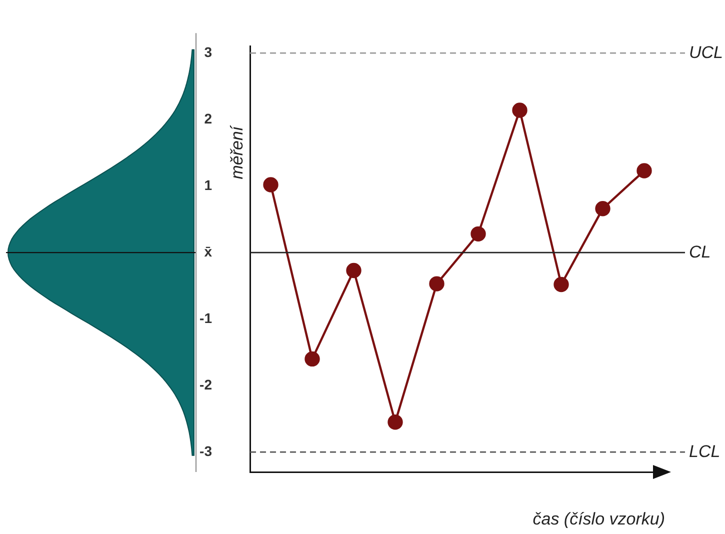 The image size is (725, 534). I want to click on y-tick-label: 1, so click(208, 184).